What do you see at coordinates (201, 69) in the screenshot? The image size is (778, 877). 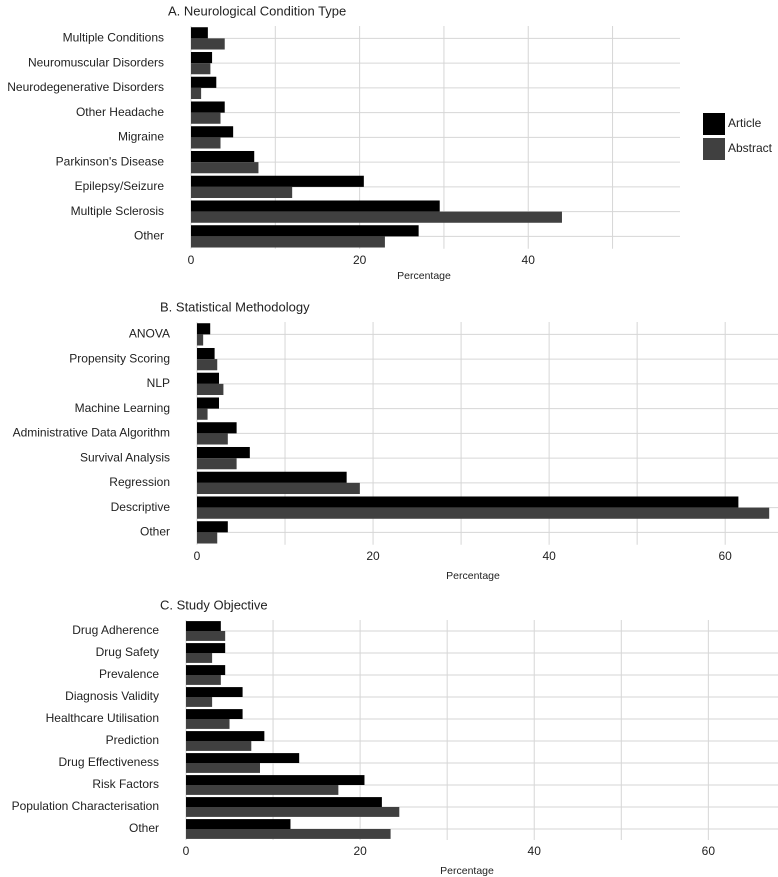 I see `bar-abstract-neuromuscular-disorders` at bounding box center [201, 69].